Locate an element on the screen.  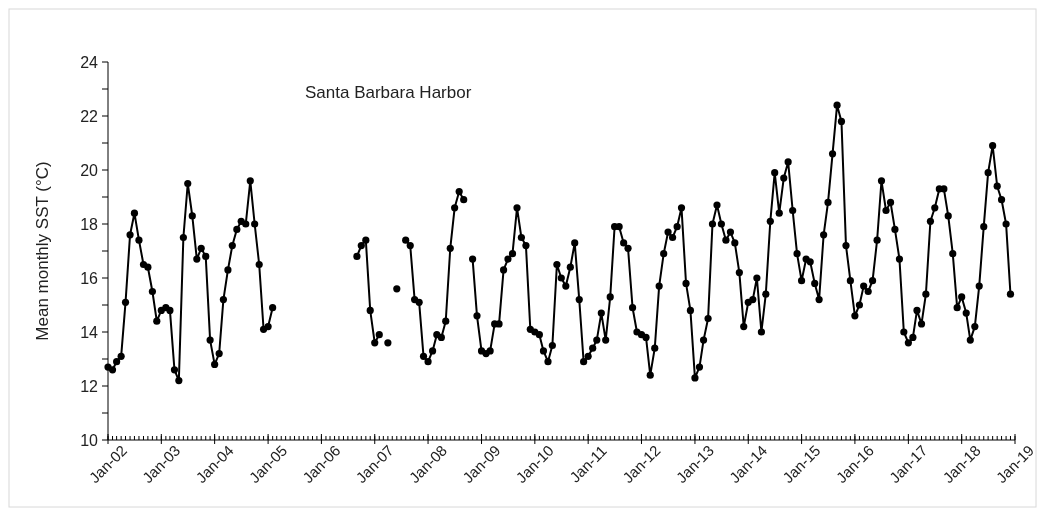
y-axis-title: Mean monthly SST (°C) is located at coordinates (42, 251).